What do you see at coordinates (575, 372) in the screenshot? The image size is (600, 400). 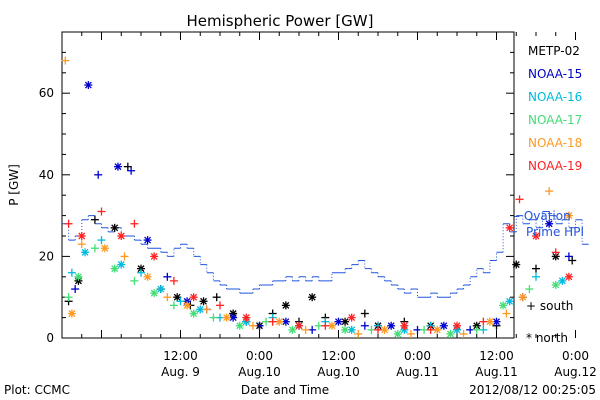 I see `x-tick-date: Aug.12` at bounding box center [575, 372].